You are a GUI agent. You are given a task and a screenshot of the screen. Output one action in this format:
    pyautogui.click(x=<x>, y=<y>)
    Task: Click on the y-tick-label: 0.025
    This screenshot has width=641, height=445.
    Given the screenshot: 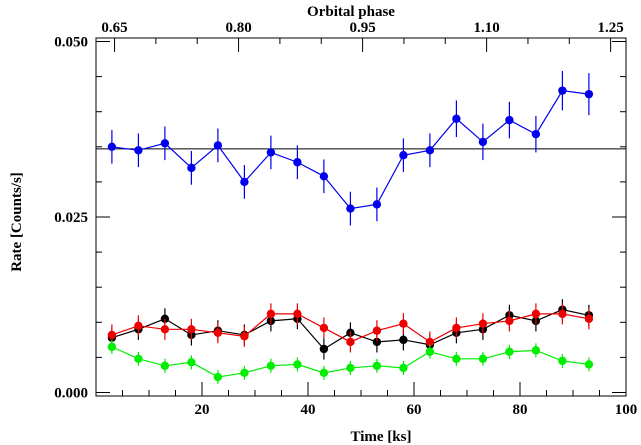 What is the action you would take?
    pyautogui.click(x=71, y=218)
    